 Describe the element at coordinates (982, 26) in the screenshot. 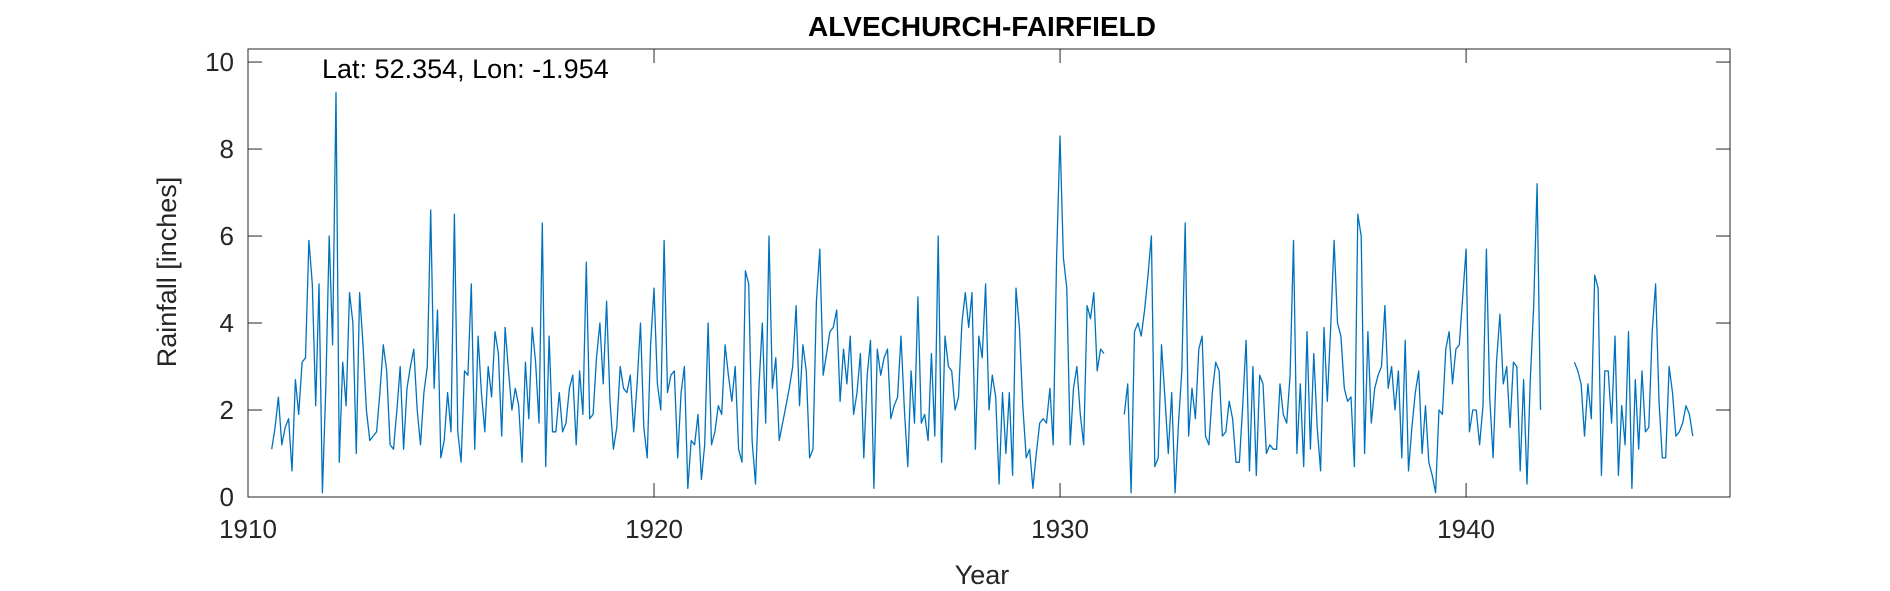

I see `chart-title: ALVECHURCH-FAIRFIELD` at that location.